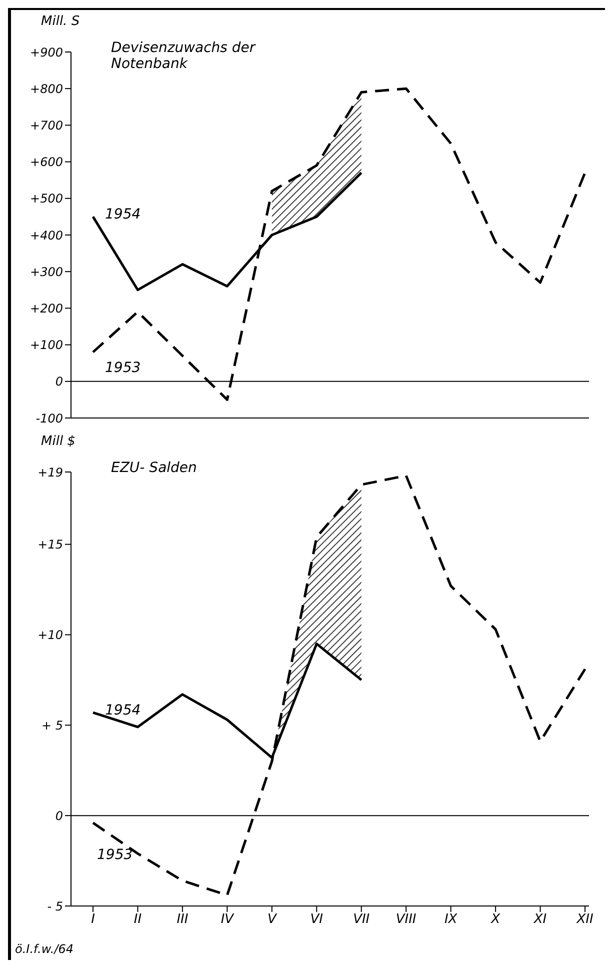 The width and height of the screenshot is (610, 972). Describe the element at coordinates (496, 920) in the screenshot. I see `x-tick-label: X` at that location.